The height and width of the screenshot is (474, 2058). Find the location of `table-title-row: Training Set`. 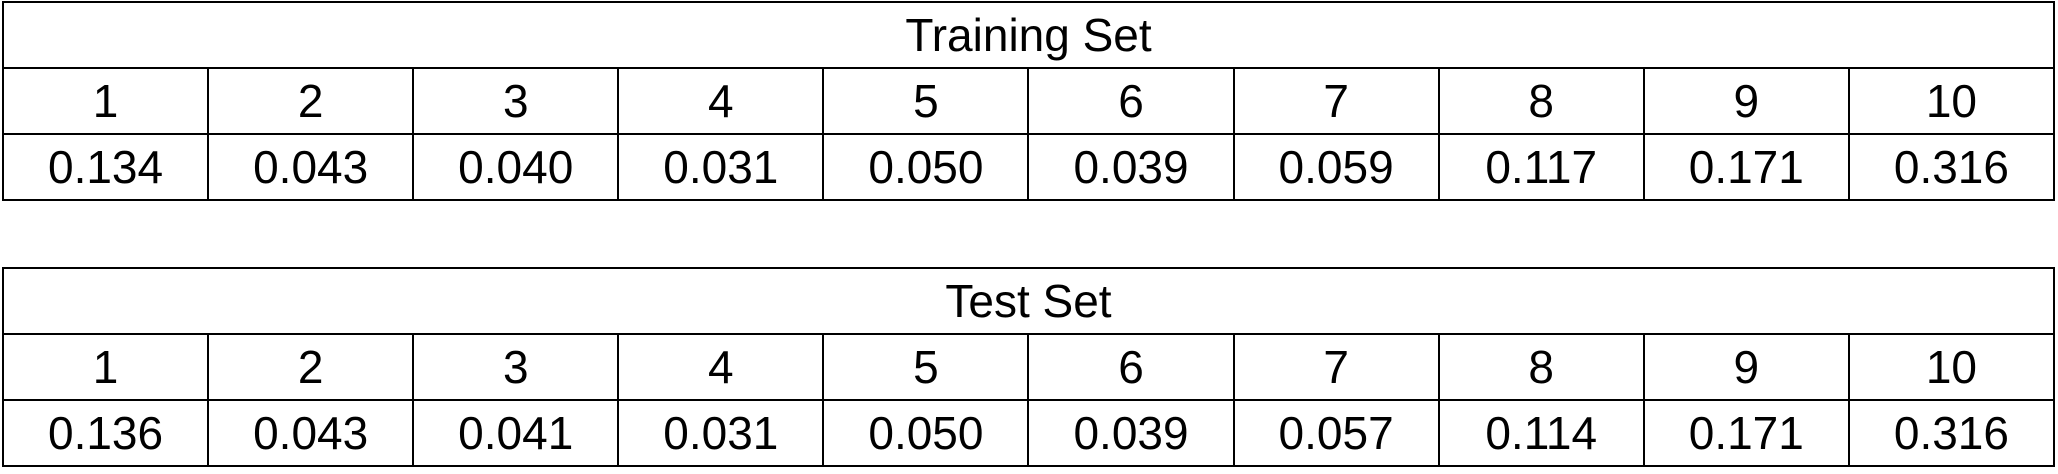

table-title-row: Training Set is located at coordinates (1028, 35).